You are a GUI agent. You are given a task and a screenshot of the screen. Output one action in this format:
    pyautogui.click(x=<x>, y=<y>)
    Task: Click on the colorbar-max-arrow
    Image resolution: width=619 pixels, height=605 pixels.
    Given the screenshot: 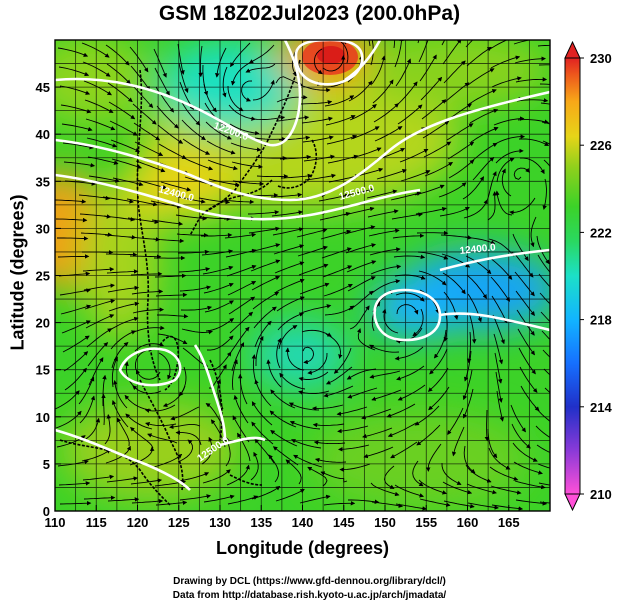 What is the action you would take?
    pyautogui.click(x=572, y=49)
    